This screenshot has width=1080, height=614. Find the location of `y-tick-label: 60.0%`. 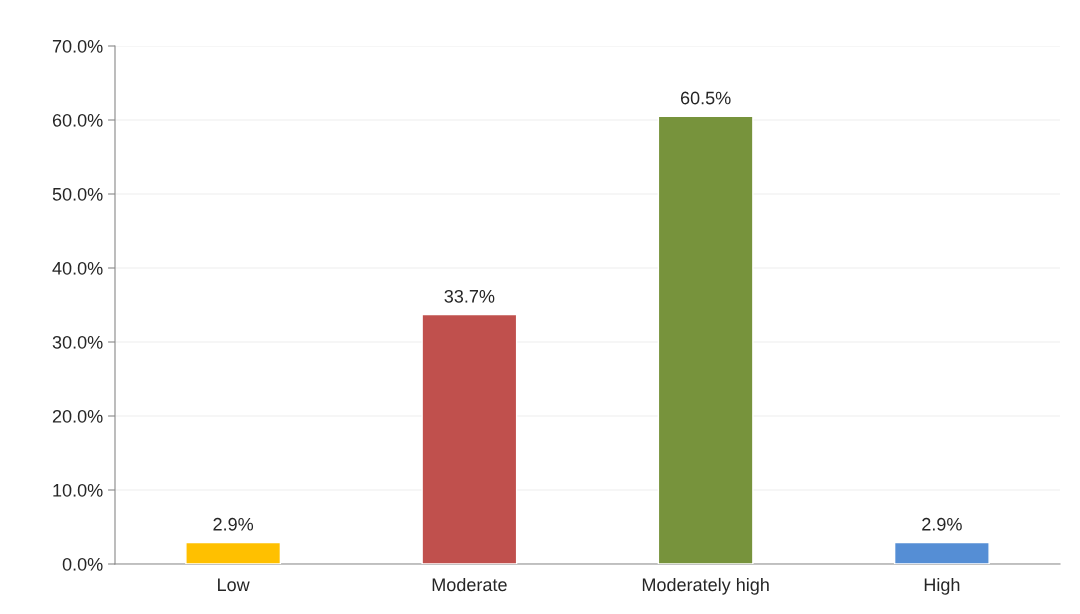

y-tick-label: 60.0% is located at coordinates (77, 120).